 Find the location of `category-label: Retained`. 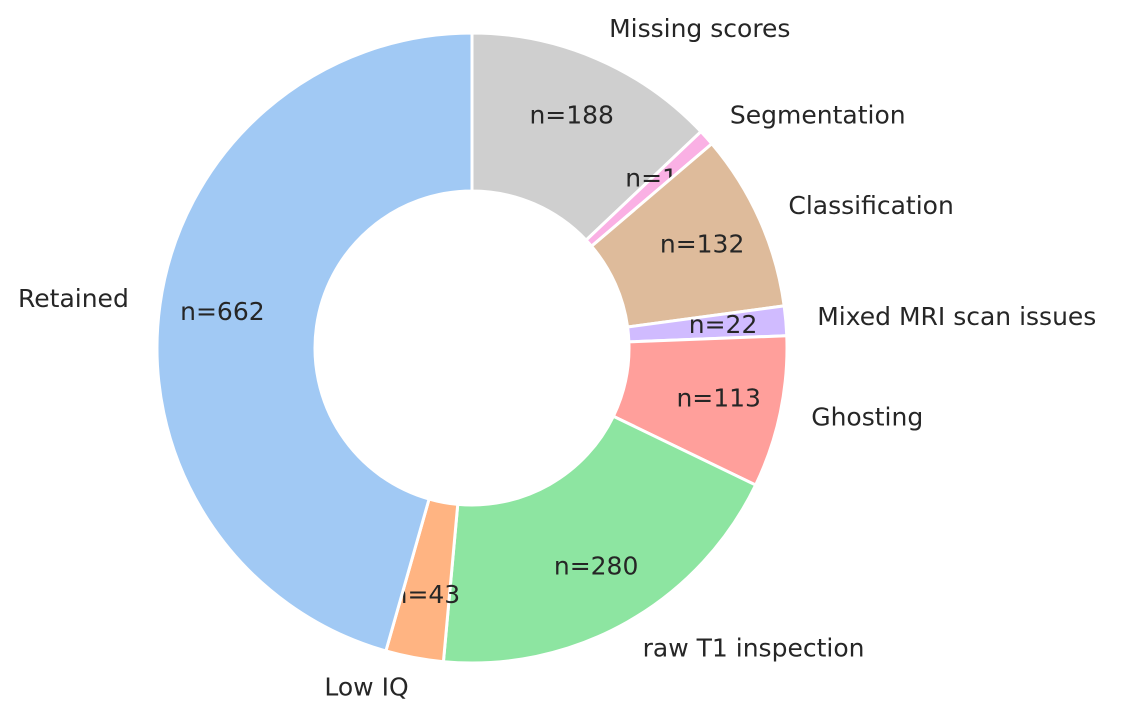

category-label: Retained is located at coordinates (73, 298).